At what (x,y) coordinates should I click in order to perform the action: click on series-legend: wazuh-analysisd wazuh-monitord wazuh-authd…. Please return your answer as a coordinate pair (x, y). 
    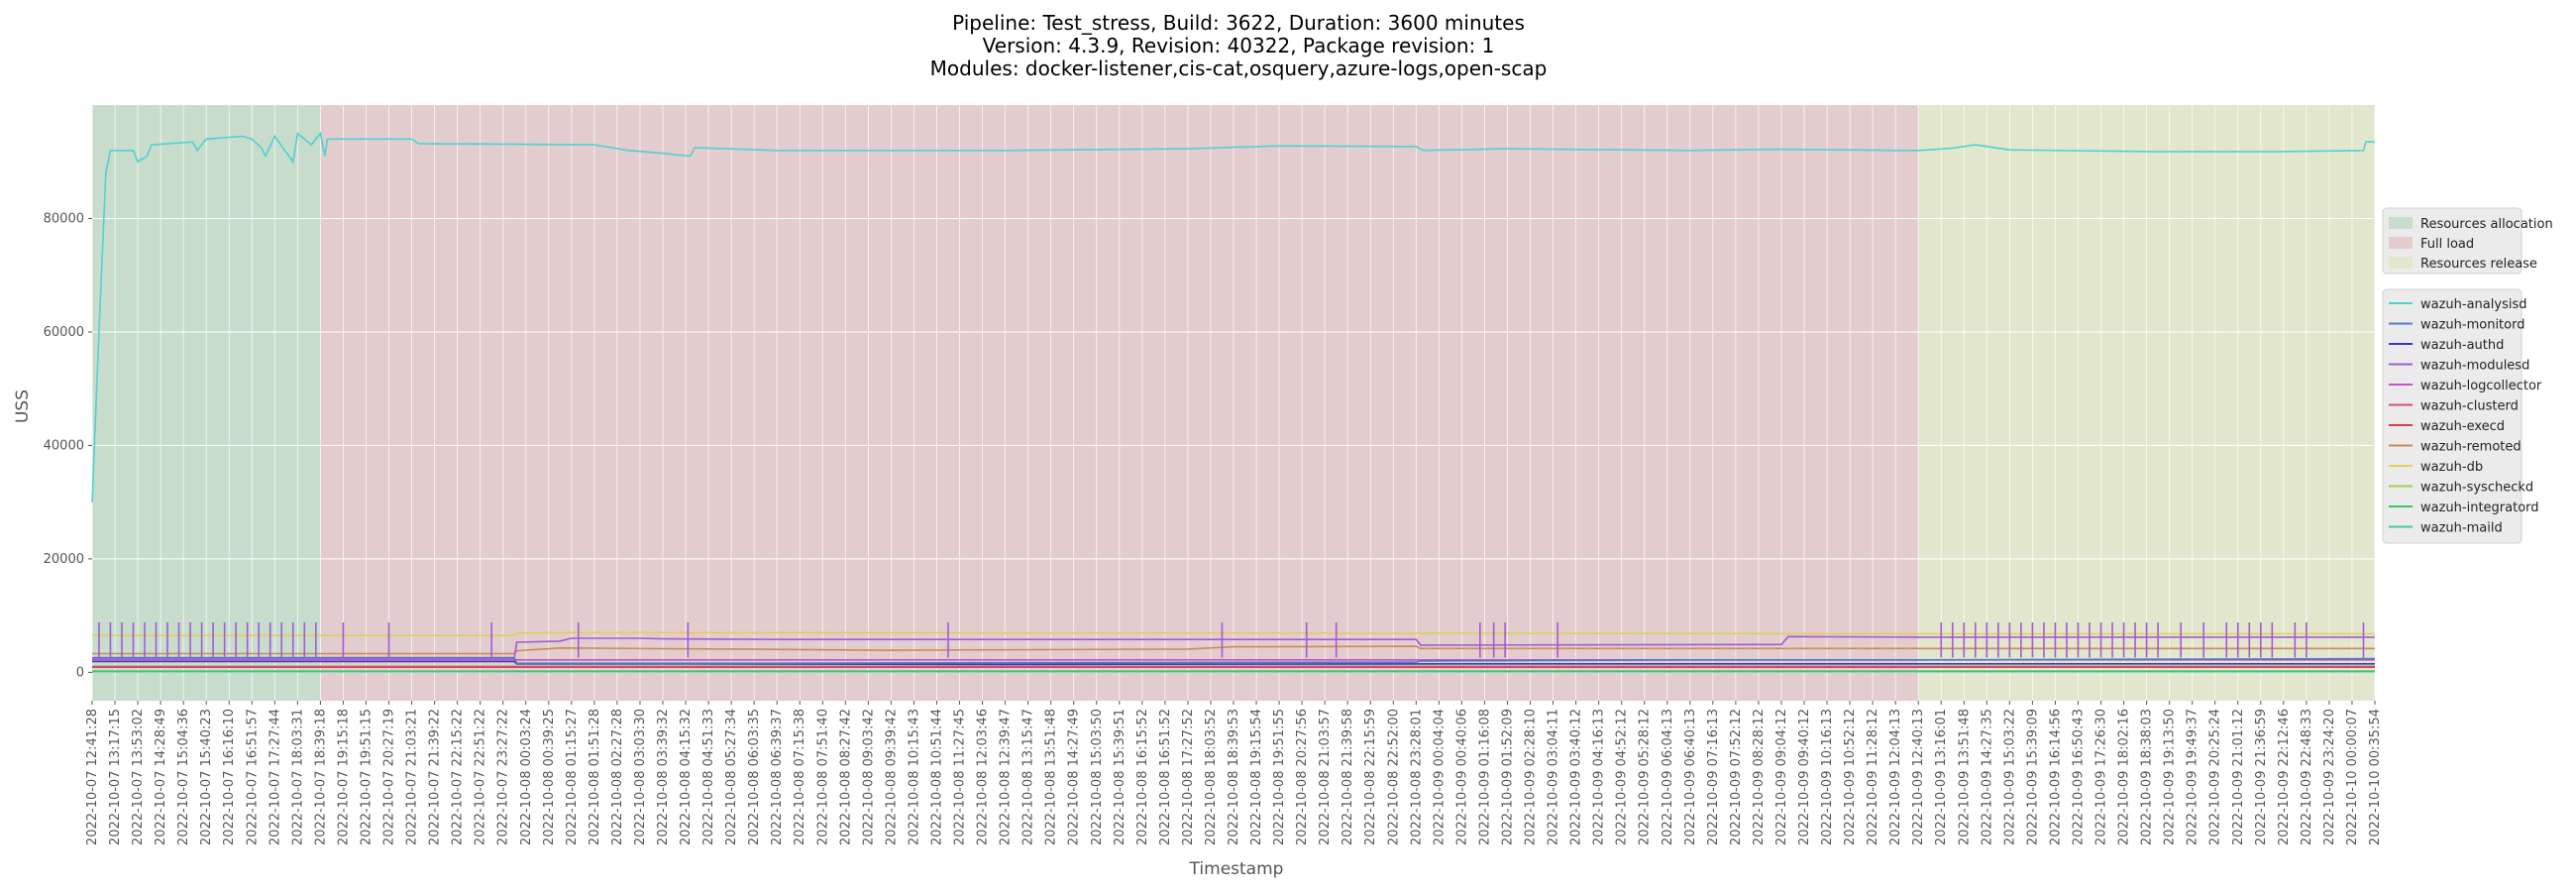
    Looking at the image, I should click on (2462, 416).